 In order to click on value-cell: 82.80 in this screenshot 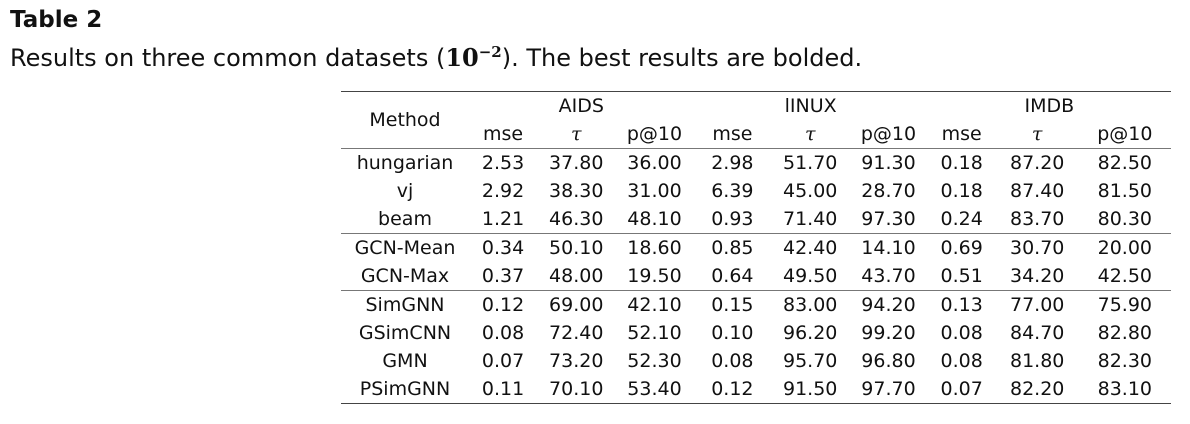, I will do `click(1125, 333)`.